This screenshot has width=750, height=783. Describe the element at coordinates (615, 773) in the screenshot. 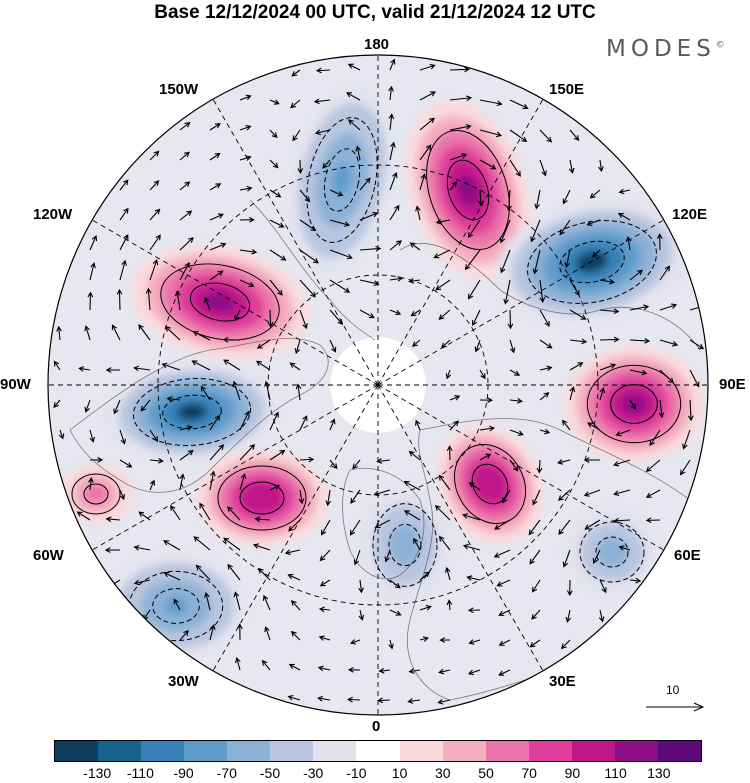

I see `colorbar-tick-label: 110` at that location.